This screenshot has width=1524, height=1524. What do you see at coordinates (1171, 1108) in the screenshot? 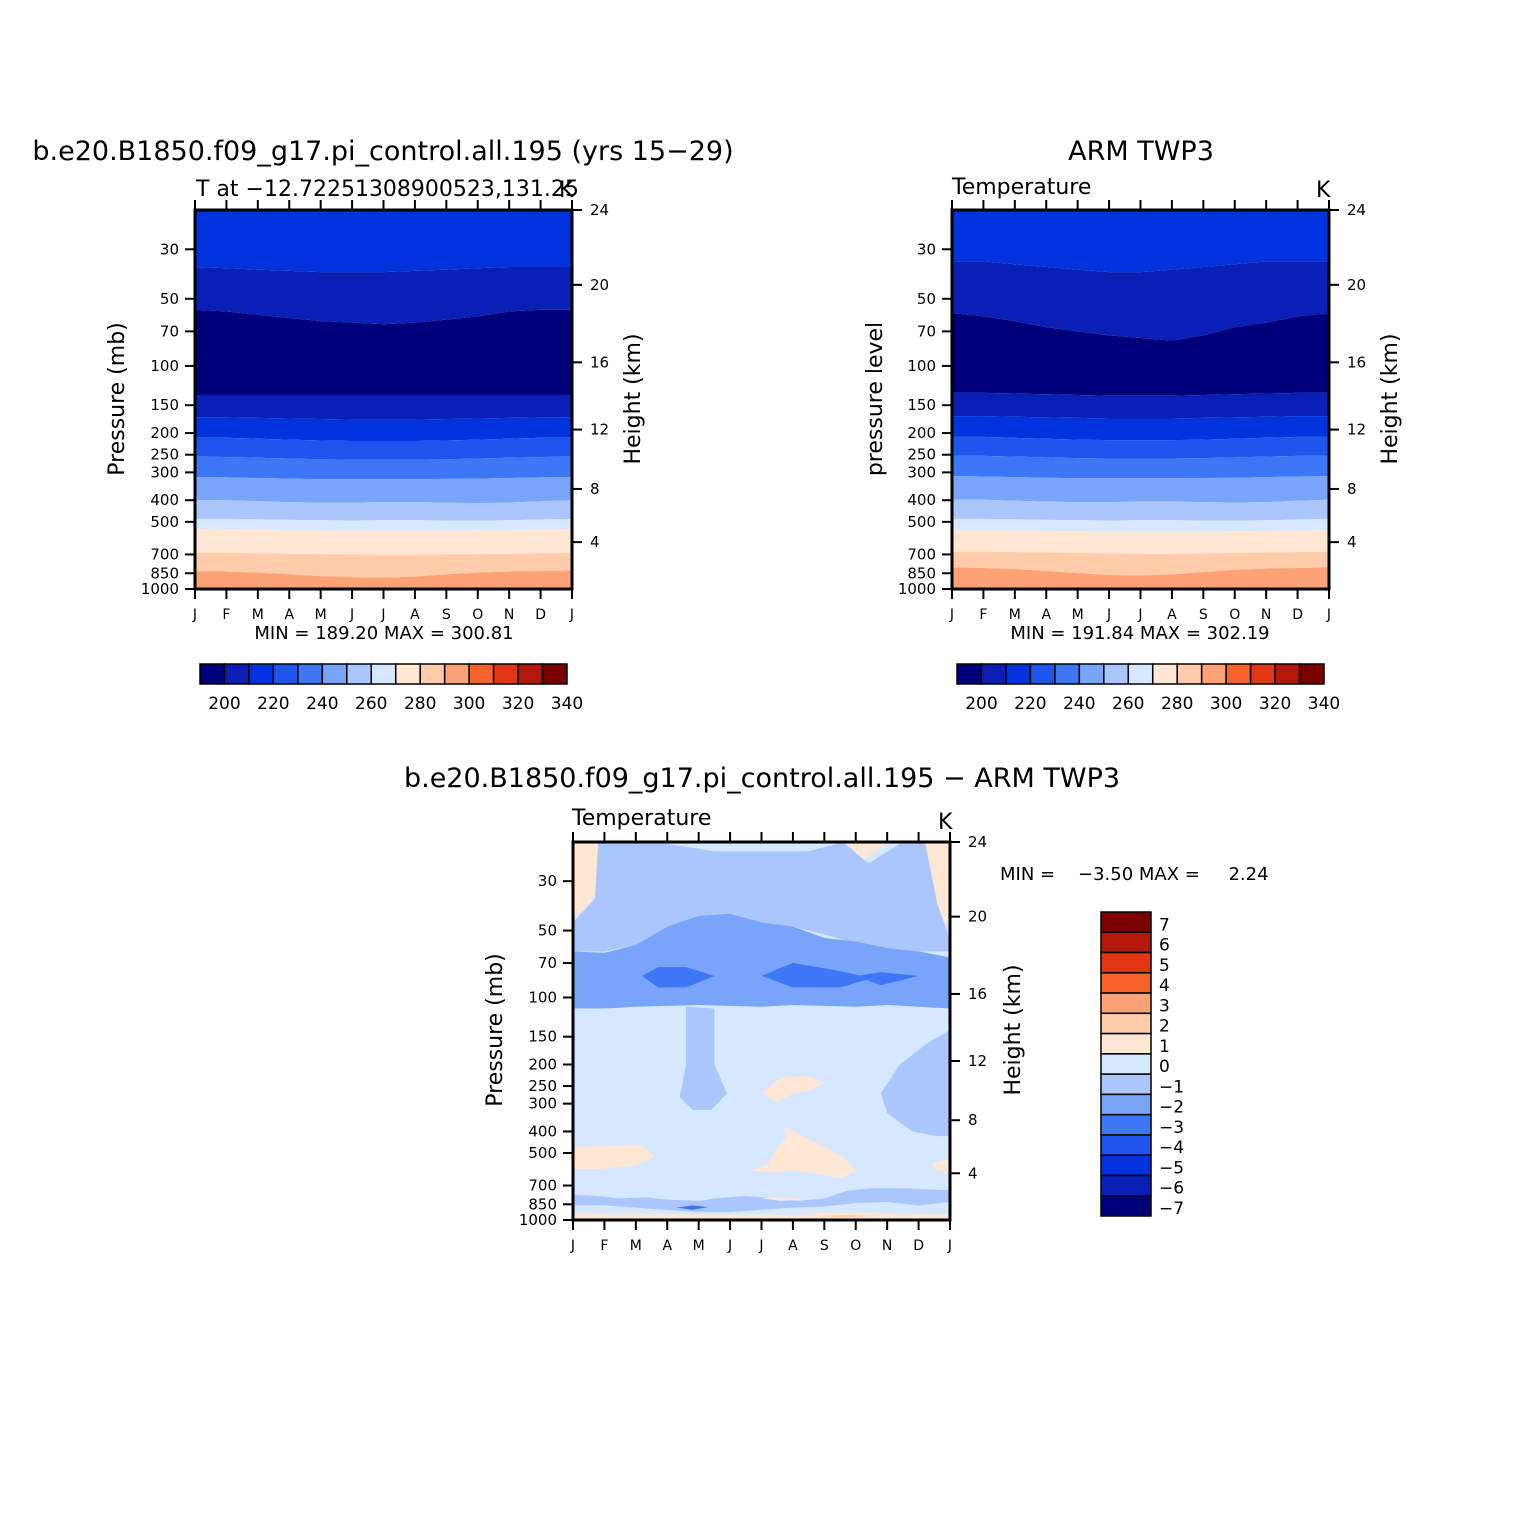
I see `colorbar-label: −2` at bounding box center [1171, 1108].